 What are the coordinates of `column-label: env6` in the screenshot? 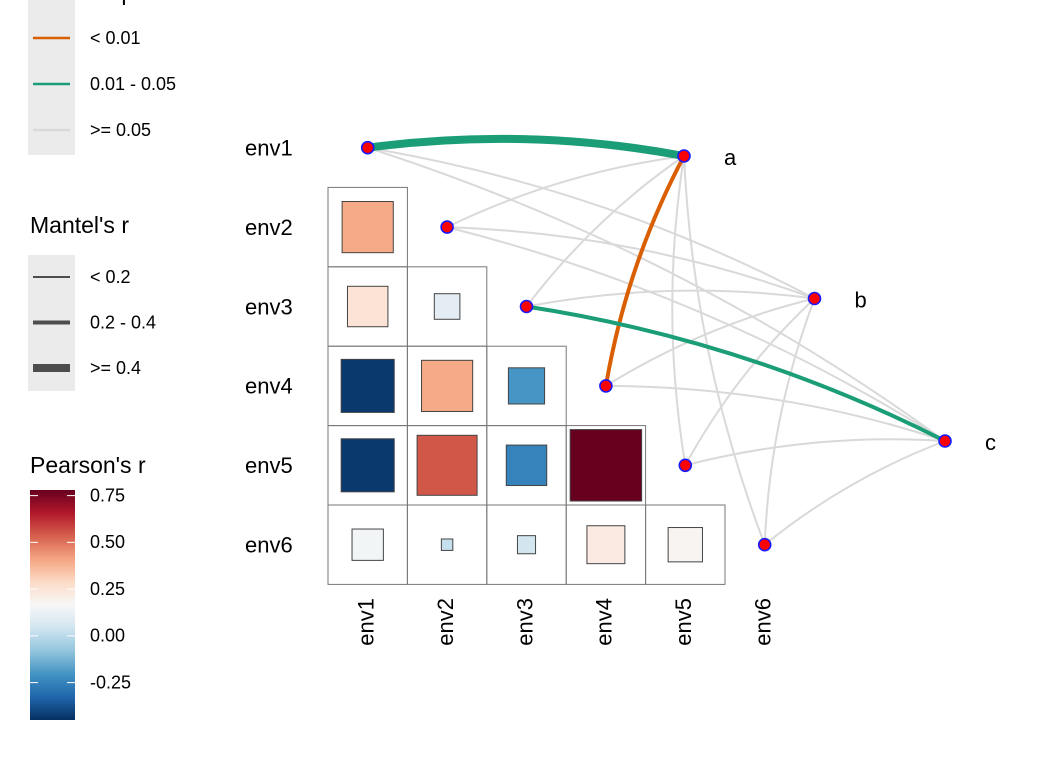 It's located at (763, 622).